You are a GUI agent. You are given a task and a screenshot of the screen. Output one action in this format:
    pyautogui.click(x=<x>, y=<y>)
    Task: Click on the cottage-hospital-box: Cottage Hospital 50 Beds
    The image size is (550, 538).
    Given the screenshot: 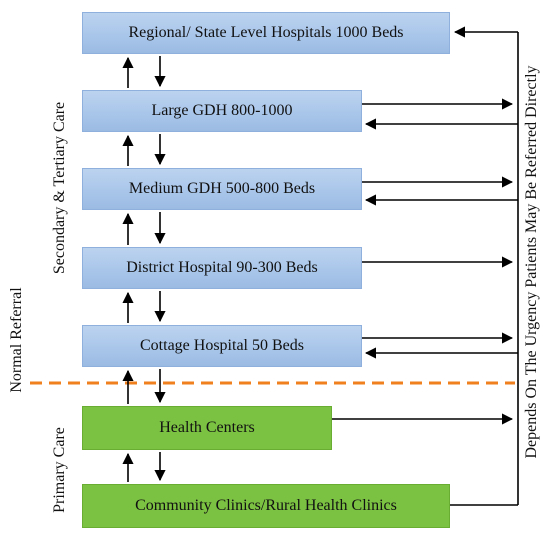 What is the action you would take?
    pyautogui.click(x=222, y=346)
    